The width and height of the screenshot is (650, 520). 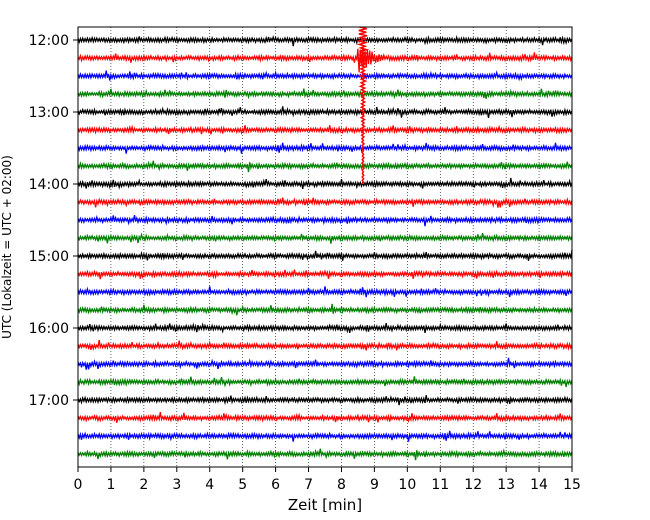 I want to click on x-axis: 0 1 2 3 4 5 6 7 8 9 10 11 12 13 14 15, so click(x=327, y=480).